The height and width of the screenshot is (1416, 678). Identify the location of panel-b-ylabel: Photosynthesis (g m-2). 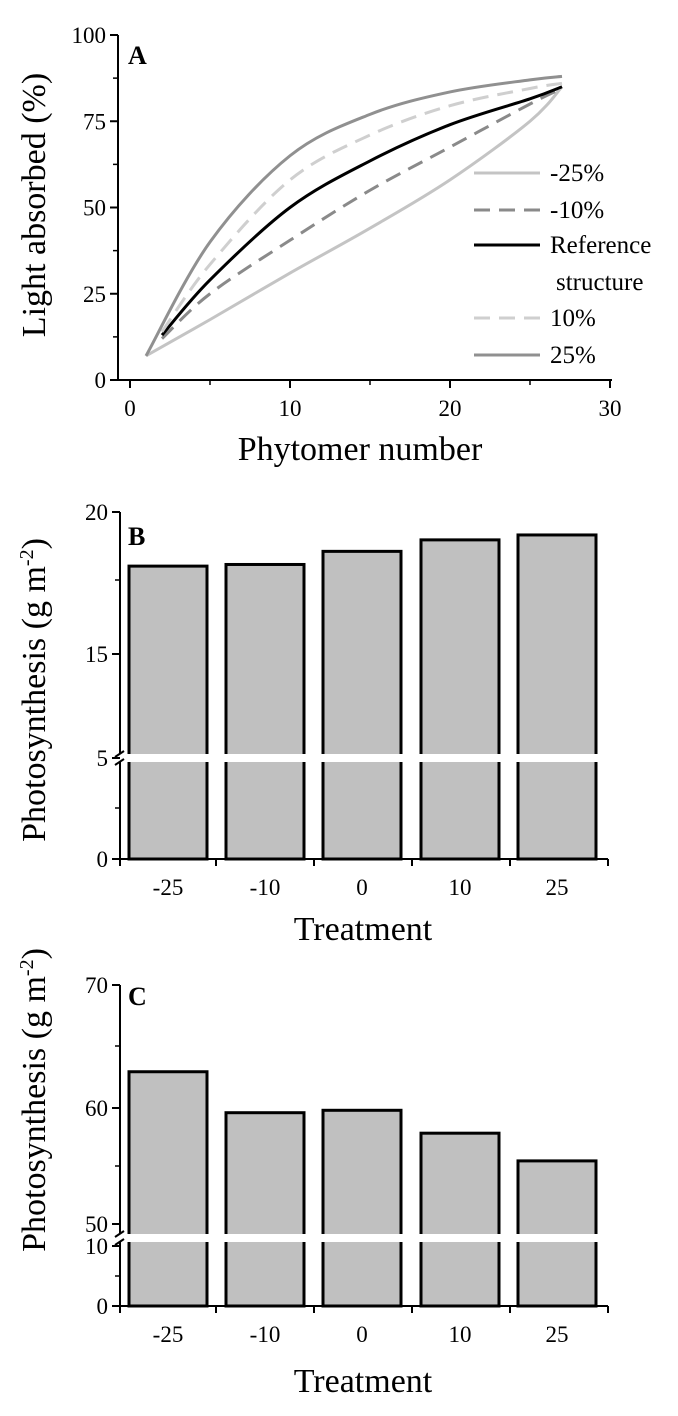
(34, 690).